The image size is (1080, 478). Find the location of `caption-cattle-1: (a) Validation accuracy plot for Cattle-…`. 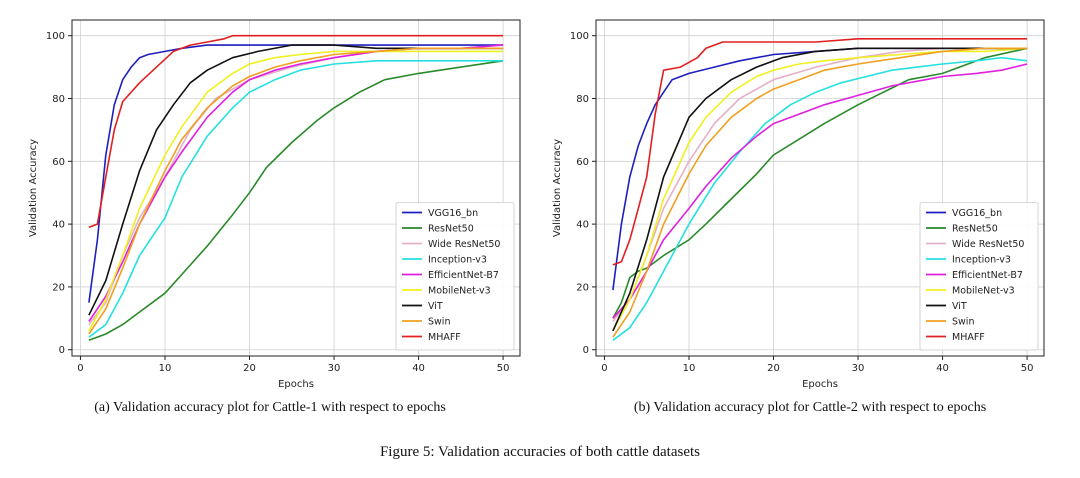

caption-cattle-1: (a) Validation accuracy plot for Cattle-… is located at coordinates (270, 407).